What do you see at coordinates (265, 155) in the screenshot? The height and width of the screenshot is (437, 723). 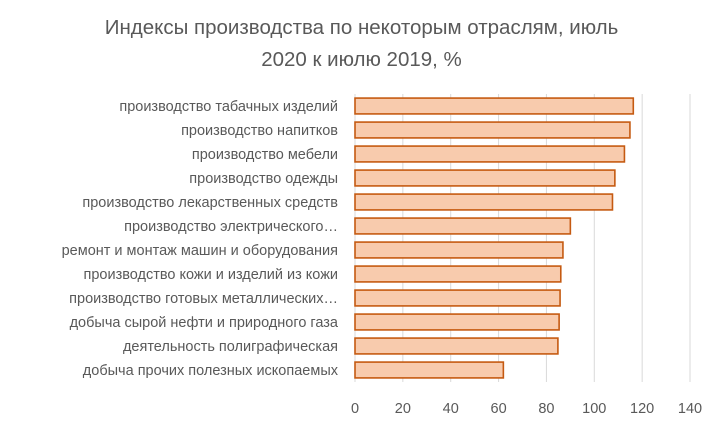 I see `category-label: производство мебели` at bounding box center [265, 155].